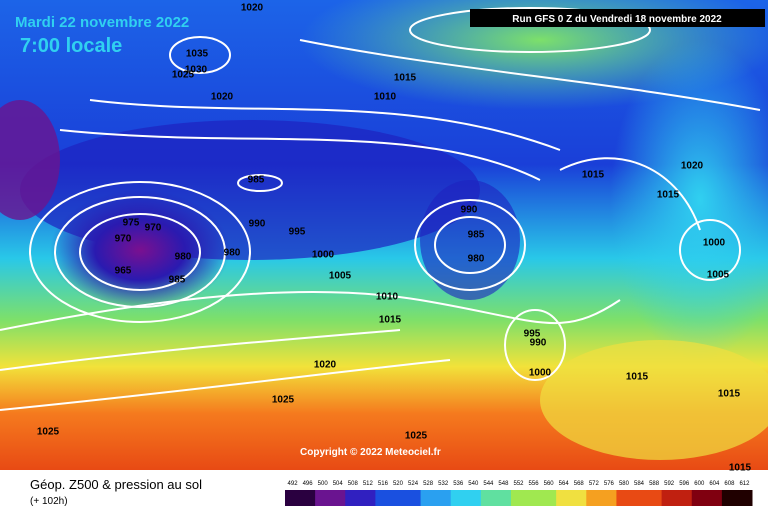 This screenshot has width=768, height=512. What do you see at coordinates (49, 501) in the screenshot?
I see `footer-lead: (+ 102h)` at bounding box center [49, 501].